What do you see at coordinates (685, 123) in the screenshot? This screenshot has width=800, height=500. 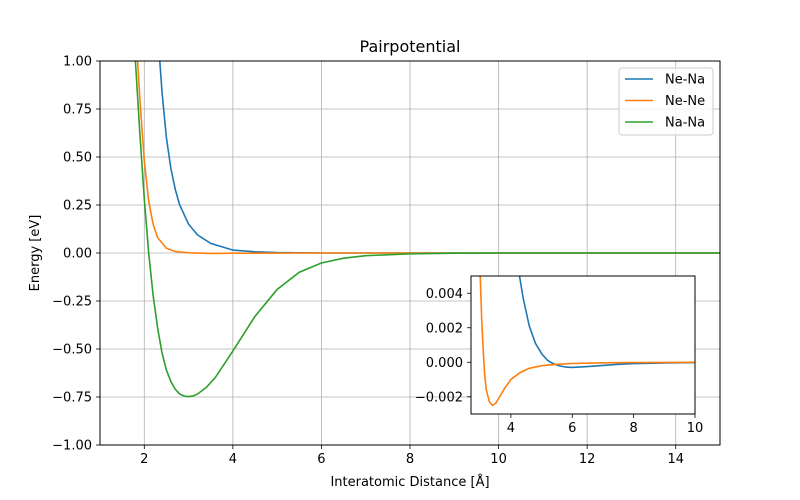 I see `legend-label-na-na: Na-Na` at bounding box center [685, 123].